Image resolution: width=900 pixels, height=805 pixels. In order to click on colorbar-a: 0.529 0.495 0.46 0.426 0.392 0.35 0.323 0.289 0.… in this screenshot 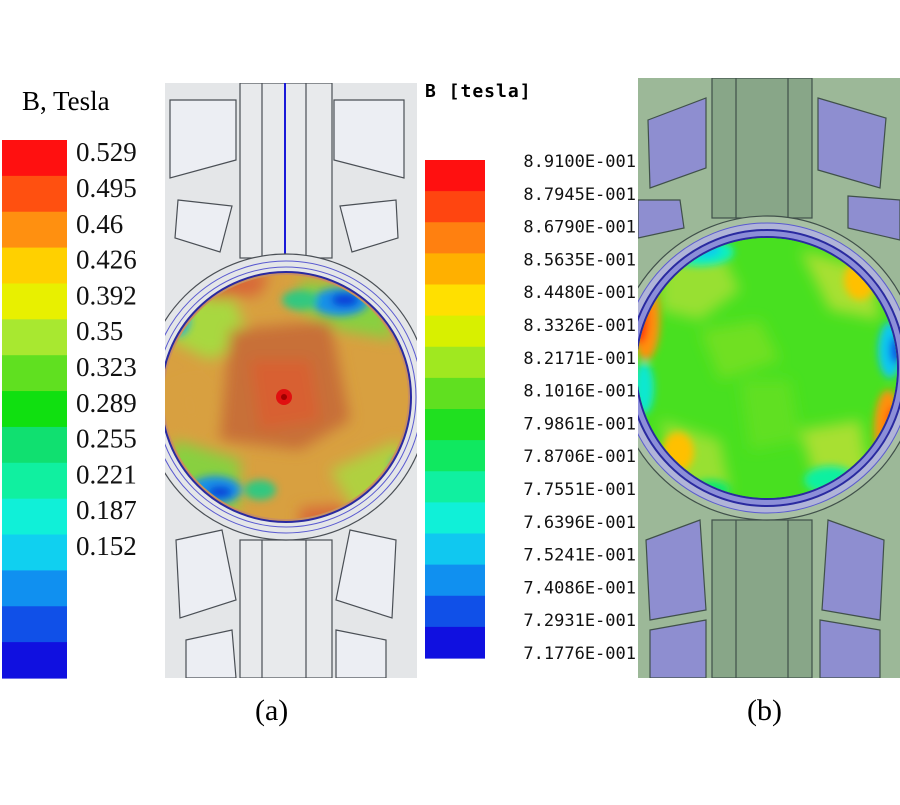, I will do `click(69, 408)`.